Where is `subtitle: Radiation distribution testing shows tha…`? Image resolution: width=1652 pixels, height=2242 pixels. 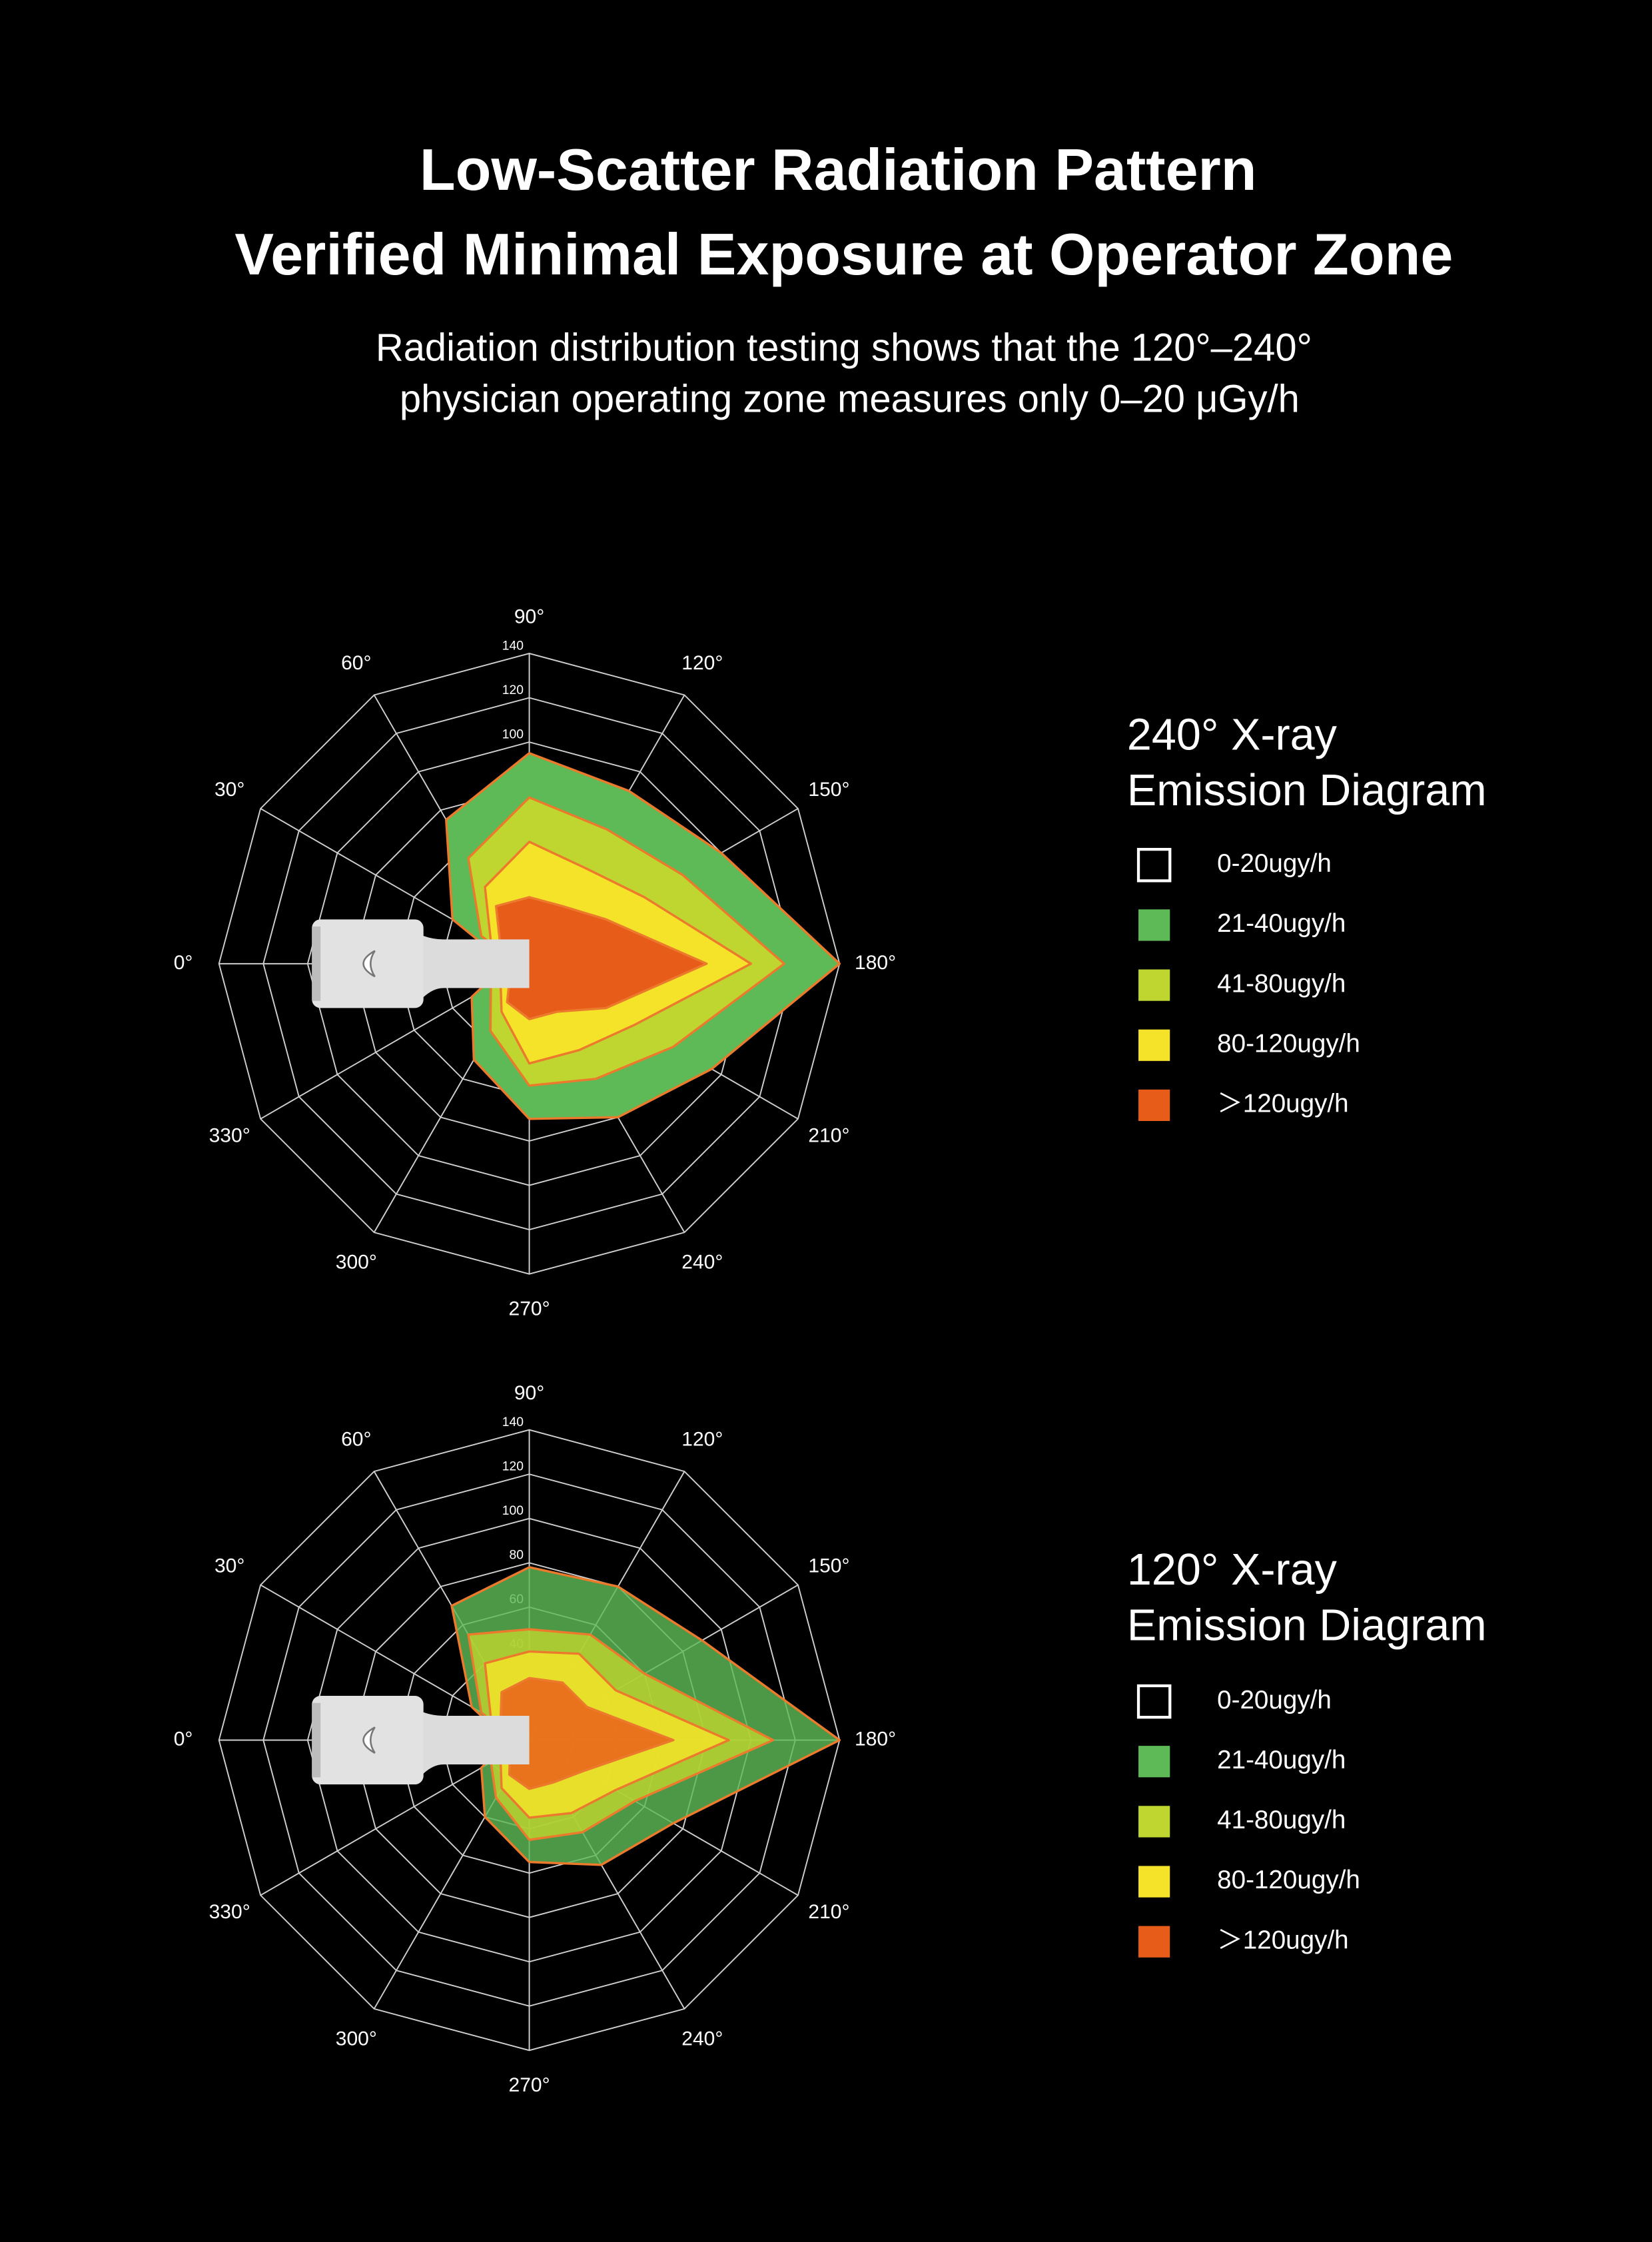
subtitle: Radiation distribution testing shows tha… is located at coordinates (844, 347).